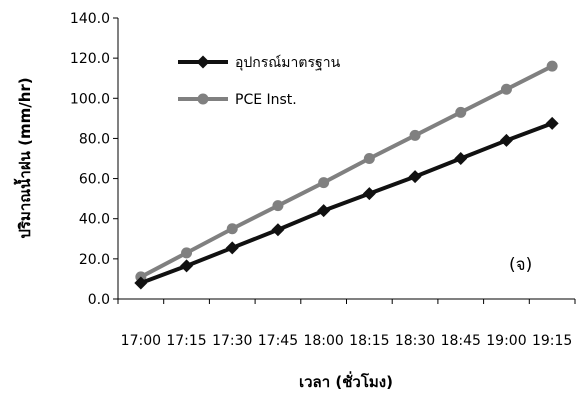 Image resolution: width=577 pixels, height=394 pixels. I want to click on x-tick-label: 18:45, so click(461, 341).